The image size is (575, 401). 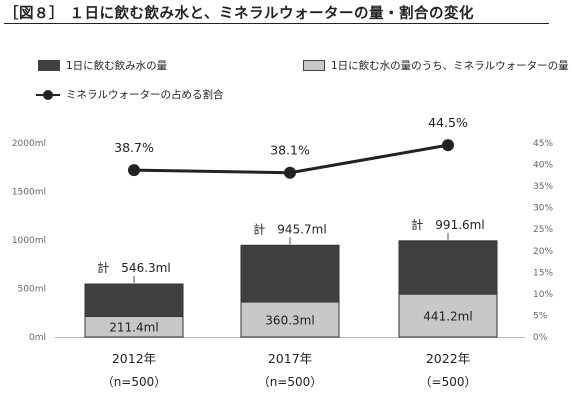 I want to click on legend-item-total: 1日に飲む飲み水の量, so click(x=102, y=65).